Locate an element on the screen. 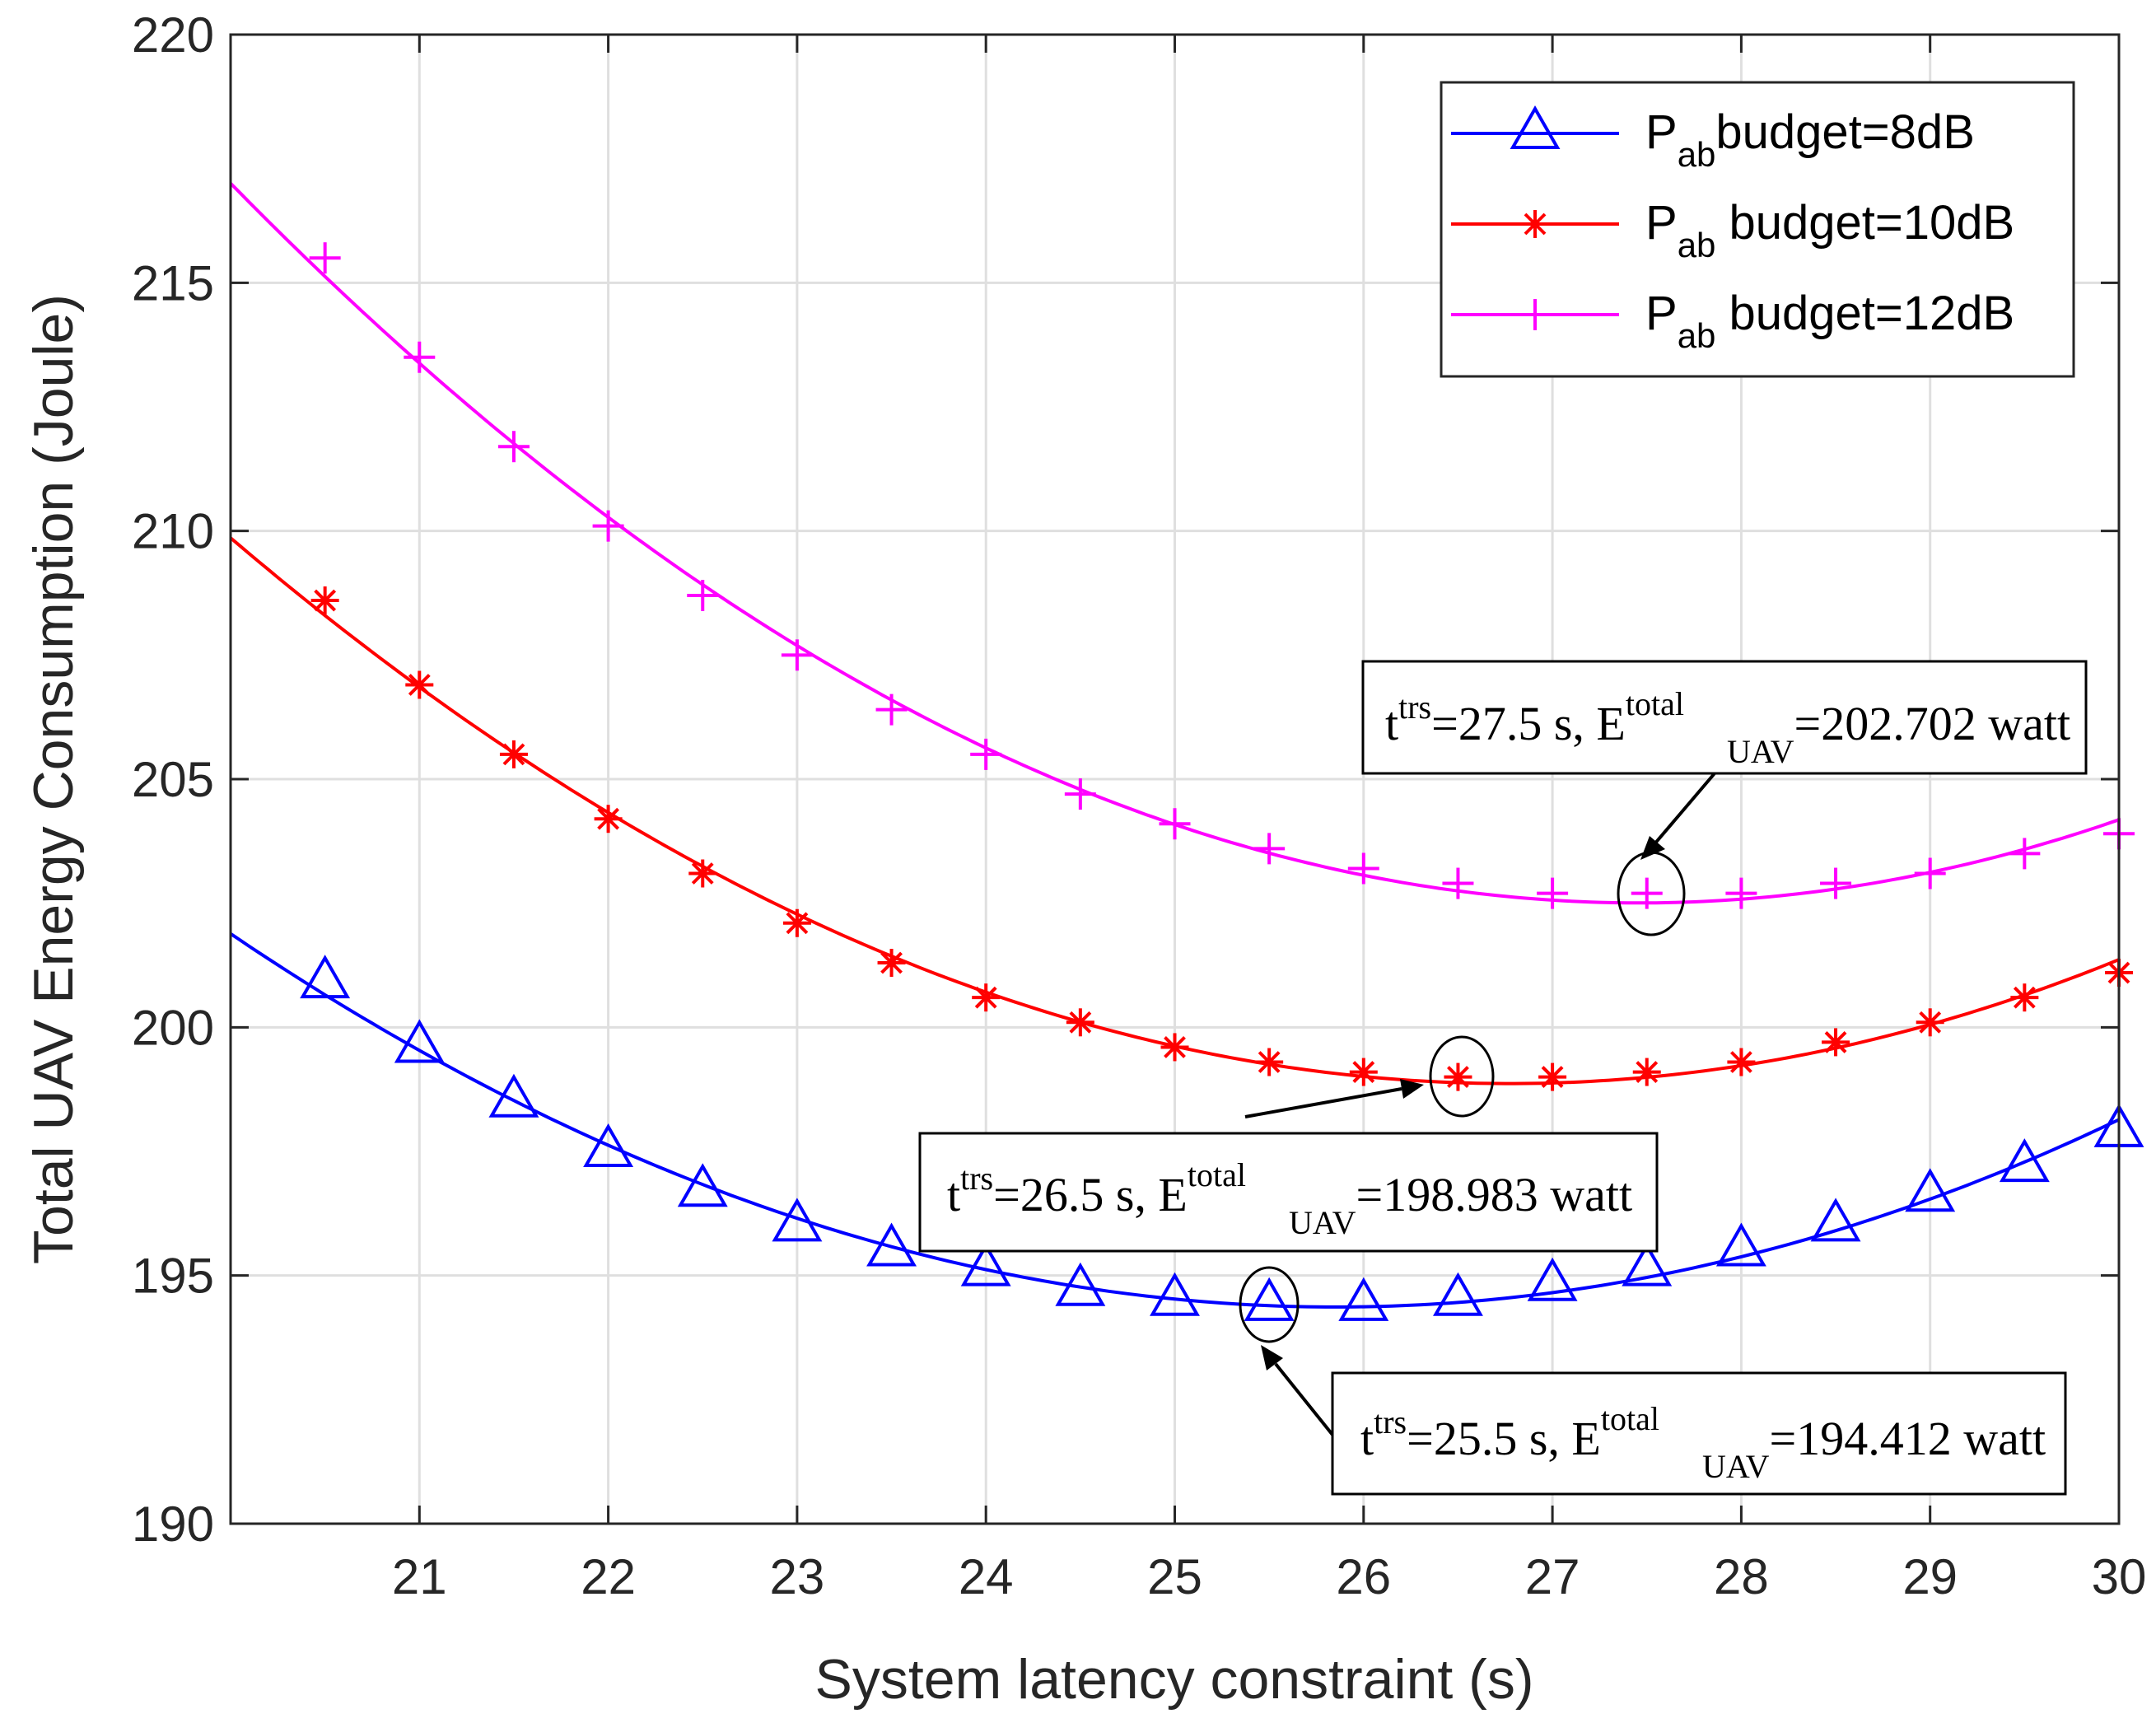  x-tick-label: 23 is located at coordinates (797, 1576).